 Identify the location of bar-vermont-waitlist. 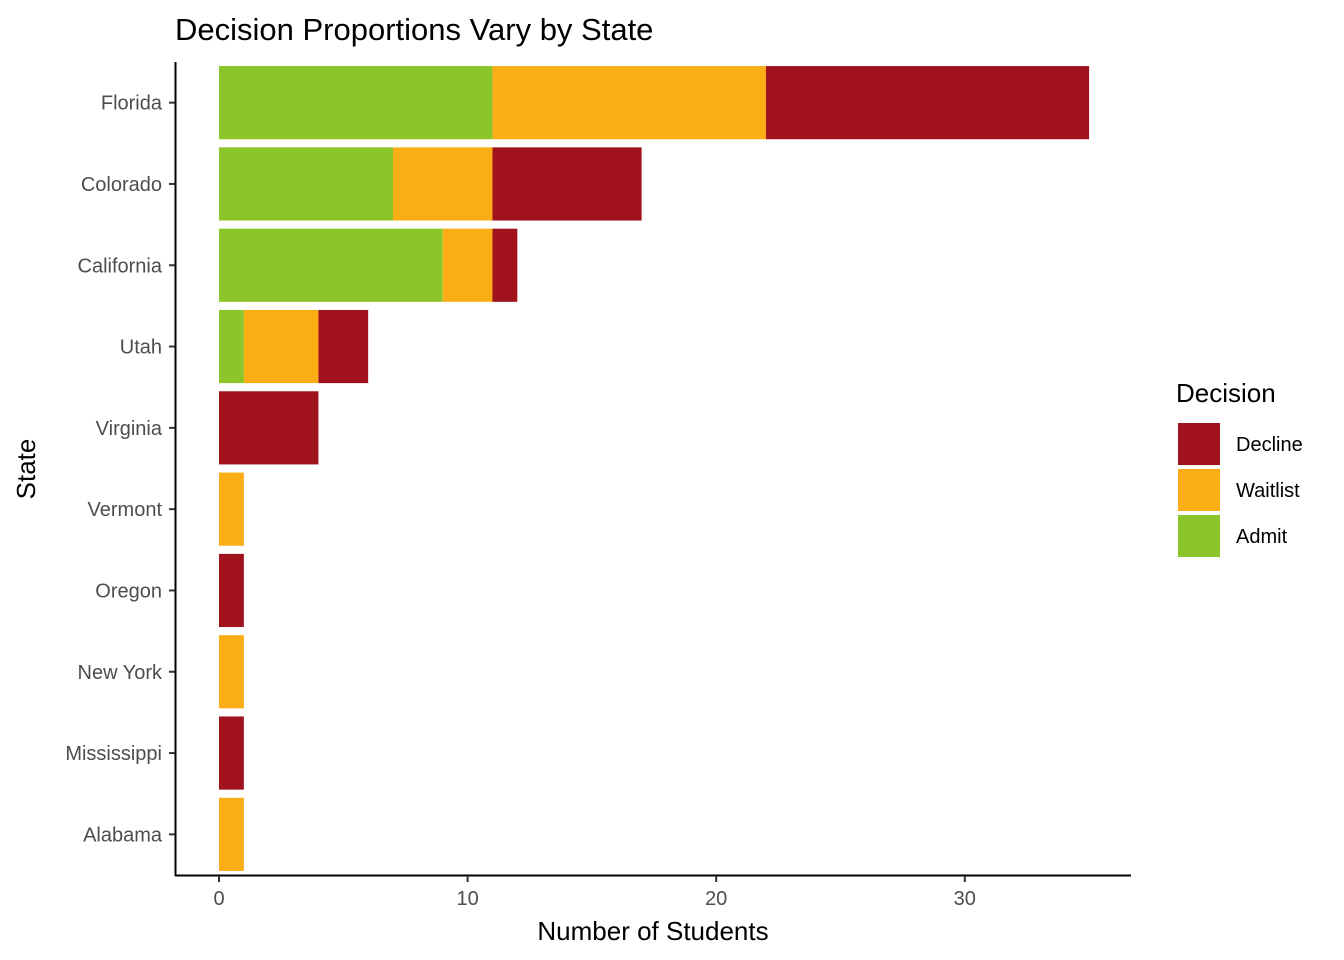
(231, 509).